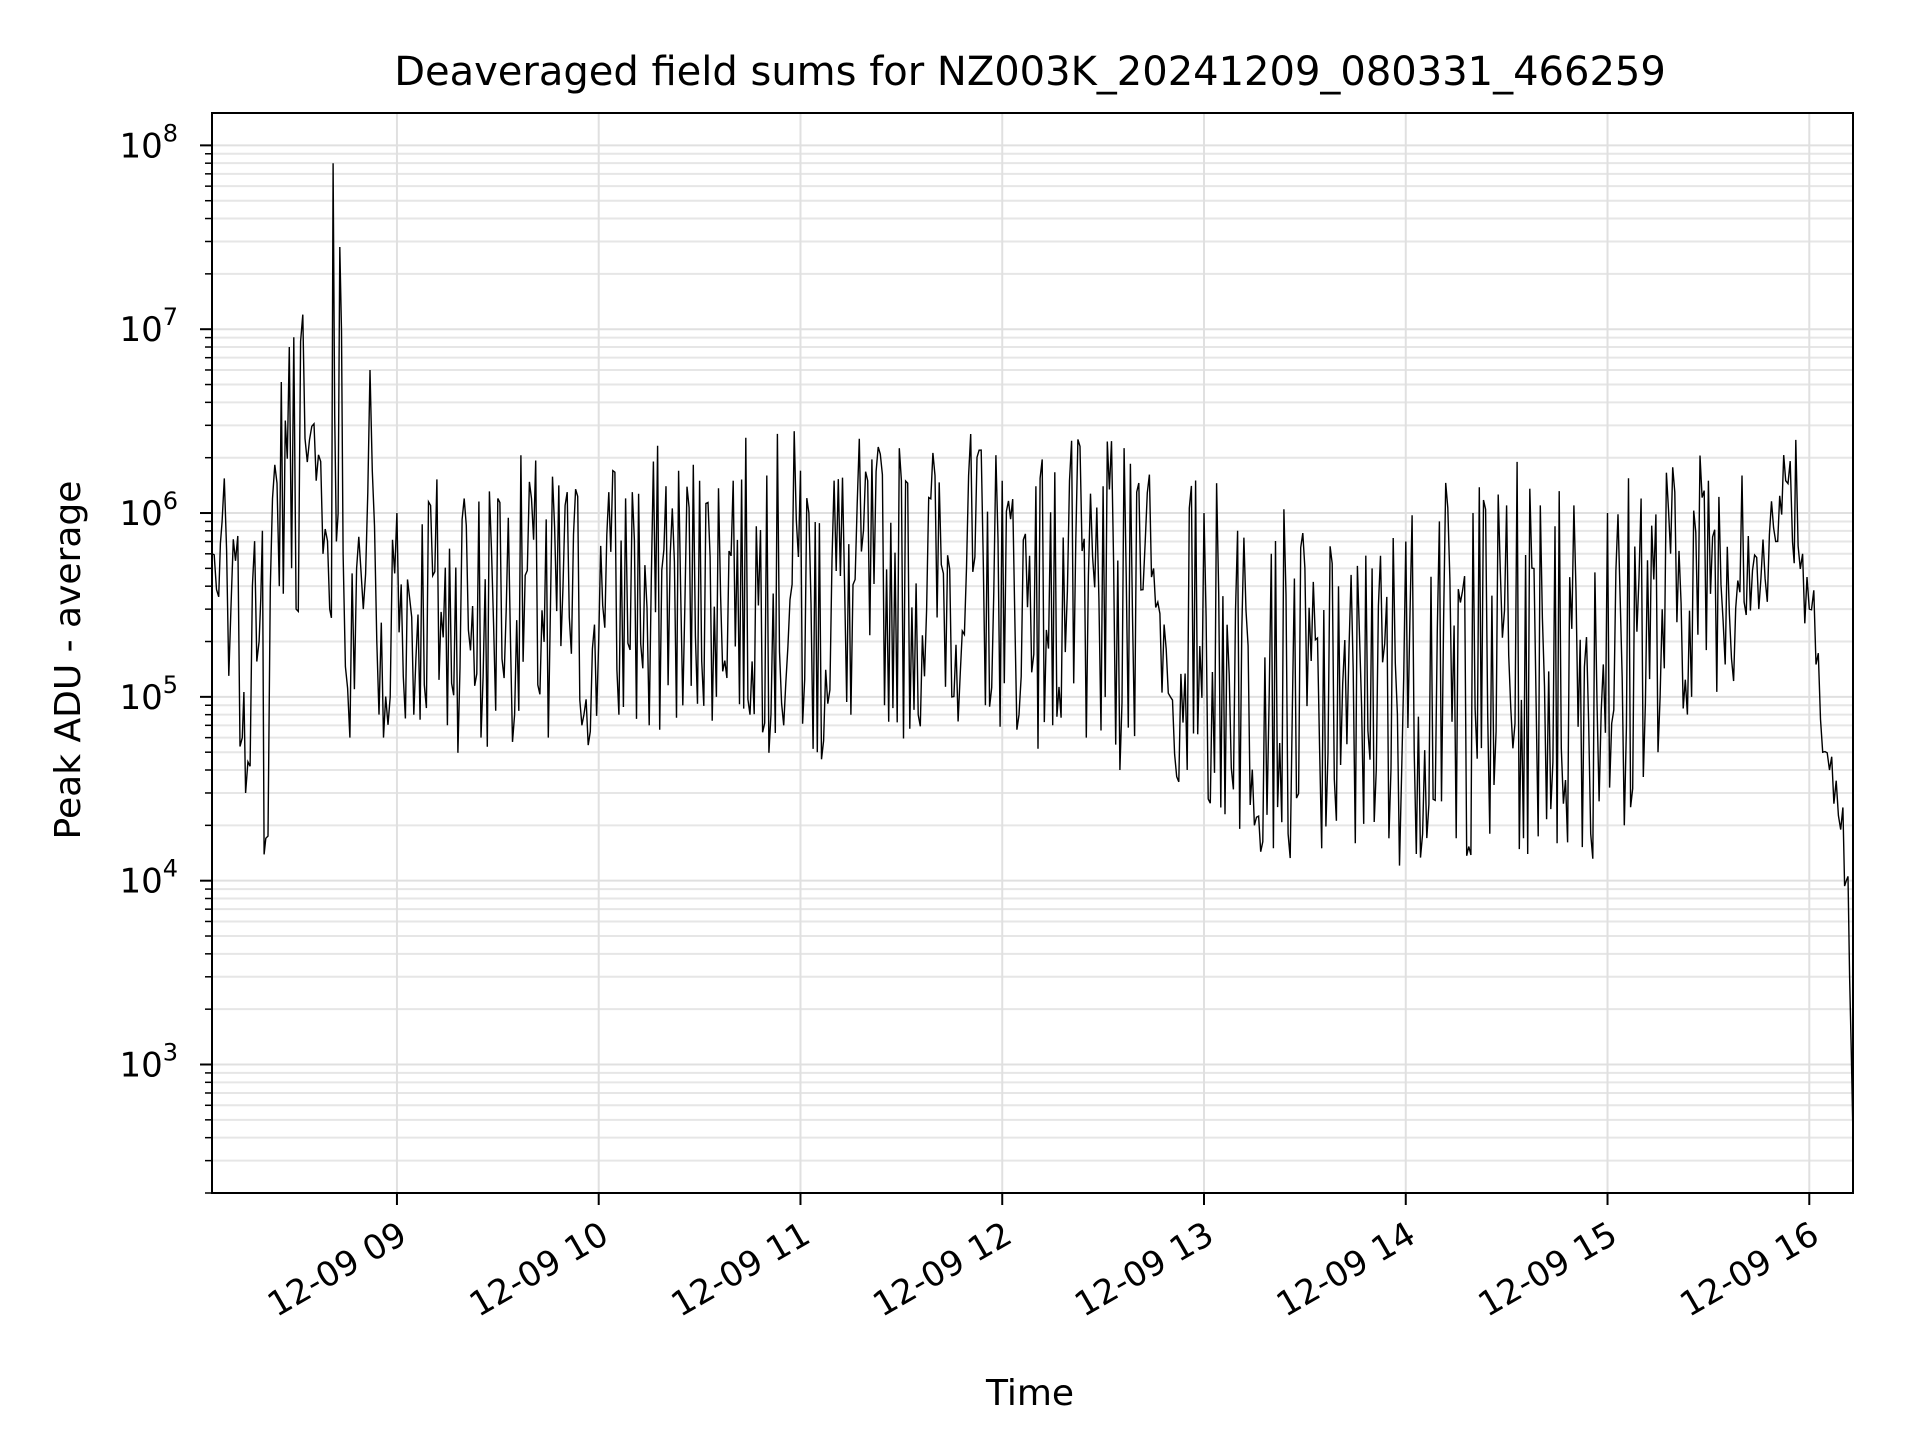 This screenshot has width=1920, height=1445. I want to click on y-axis-label: Peak ADU - average, so click(68, 660).